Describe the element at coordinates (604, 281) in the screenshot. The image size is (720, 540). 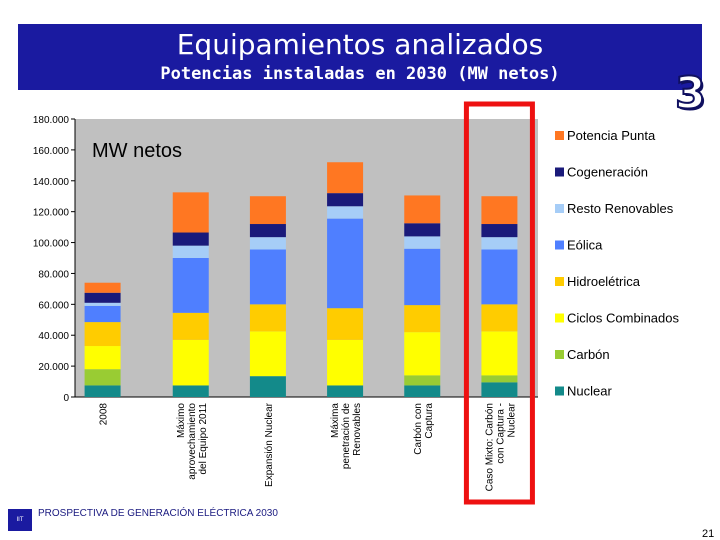
I see `legend-label: Hidroelétrica` at that location.